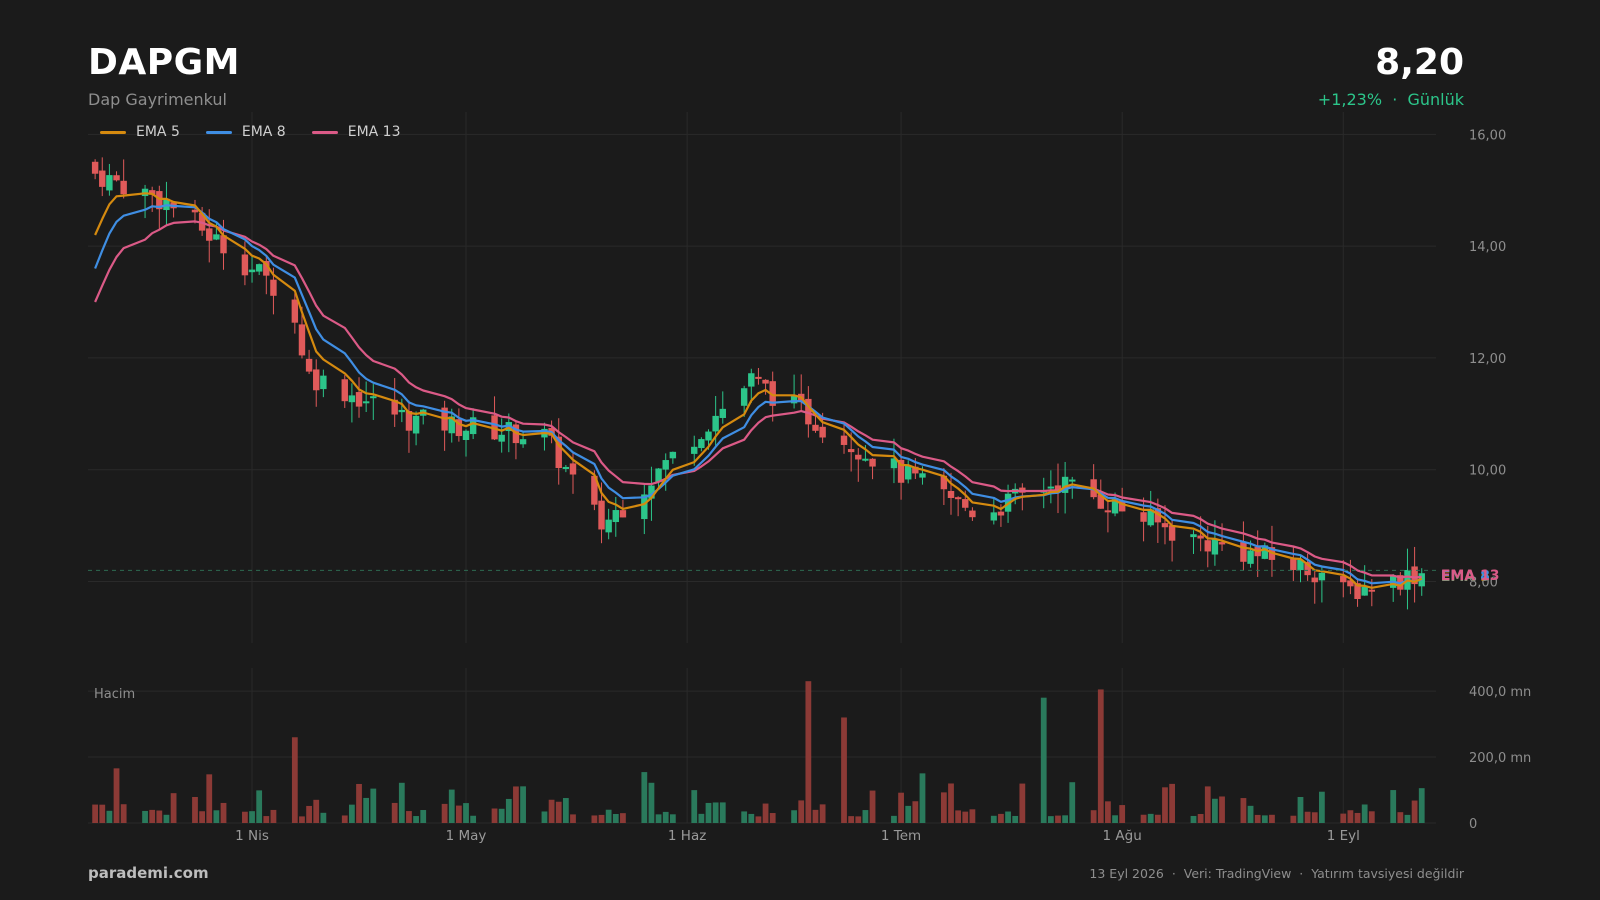 The image size is (1600, 900). What do you see at coordinates (1465, 576) in the screenshot?
I see `ema-end-label: EMA 8` at bounding box center [1465, 576].